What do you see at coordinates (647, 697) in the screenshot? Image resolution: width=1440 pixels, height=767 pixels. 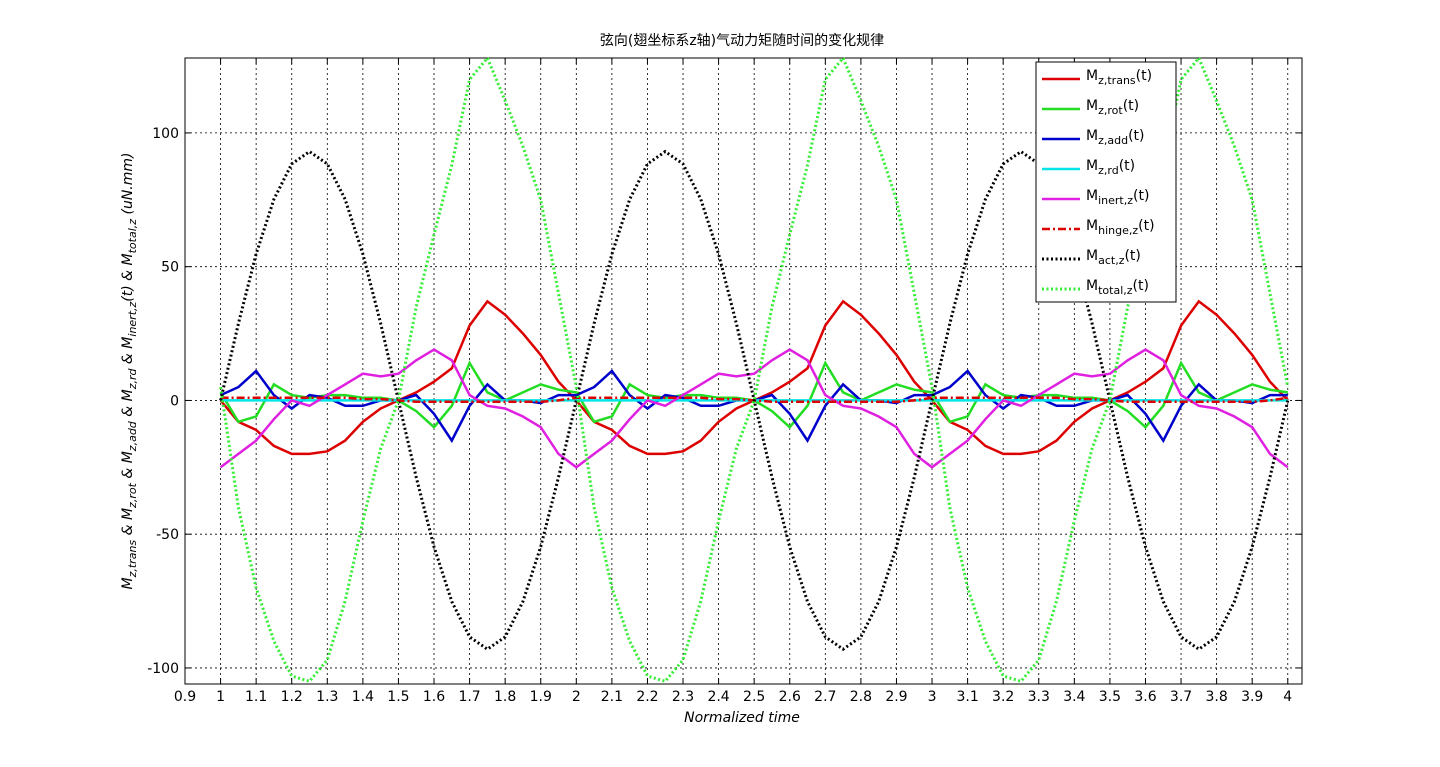 I see `x-tick-label: 2.2` at bounding box center [647, 697].